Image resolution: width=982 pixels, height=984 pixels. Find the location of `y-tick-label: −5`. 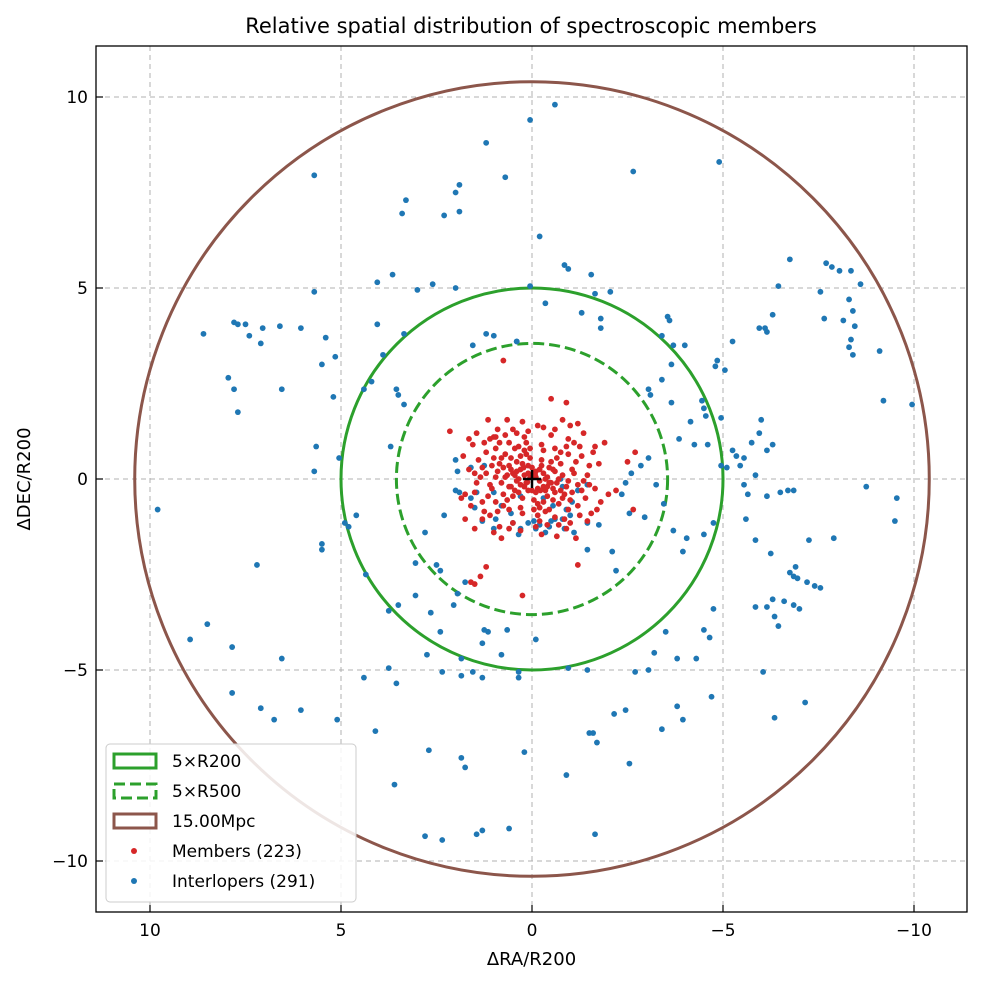

y-tick-label: −5 is located at coordinates (75, 671).